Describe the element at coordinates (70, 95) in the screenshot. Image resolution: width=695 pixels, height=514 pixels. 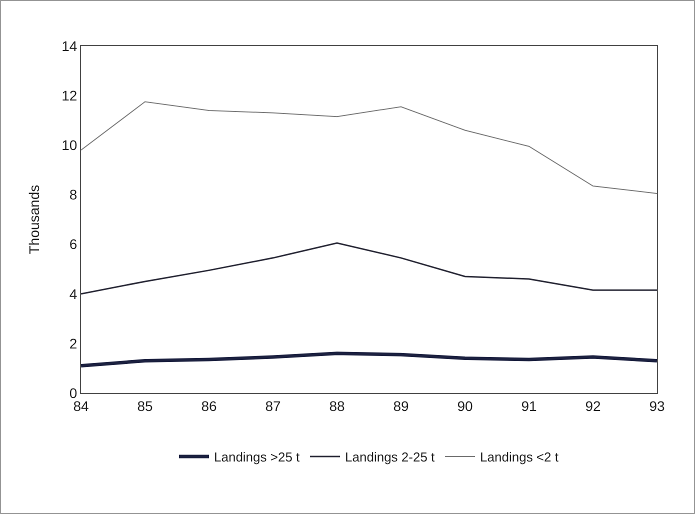
I see `y-tick-label: 12` at that location.